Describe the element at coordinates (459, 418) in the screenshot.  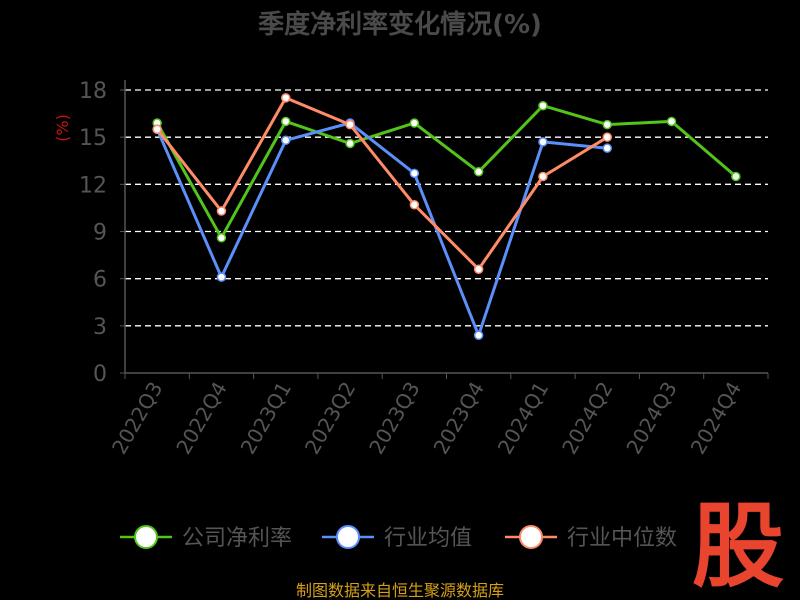
I see `x-tick-label: 2023Q4` at that location.